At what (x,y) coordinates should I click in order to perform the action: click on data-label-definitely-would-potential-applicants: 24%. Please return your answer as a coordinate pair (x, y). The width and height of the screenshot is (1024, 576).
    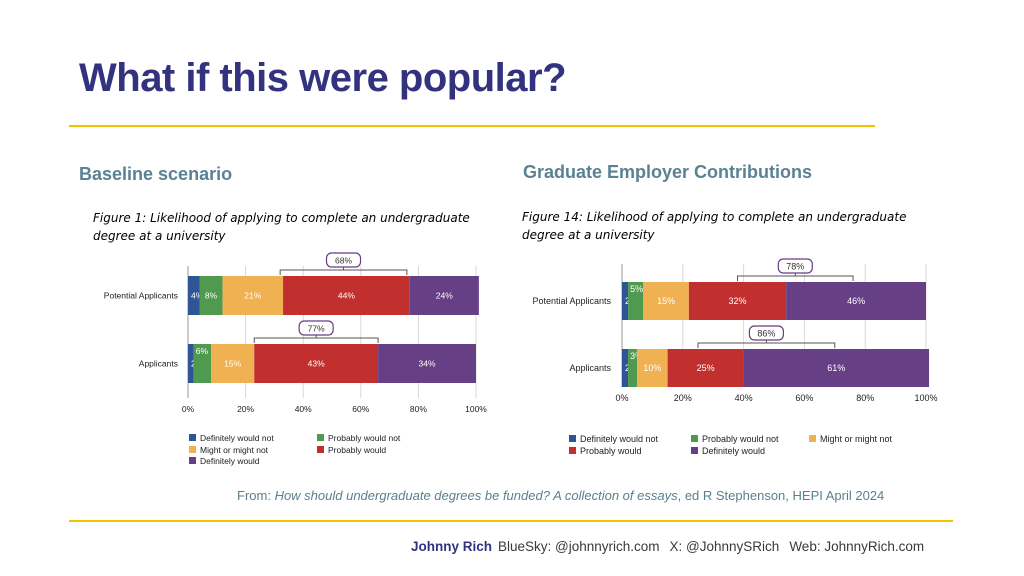
    Looking at the image, I should click on (444, 296).